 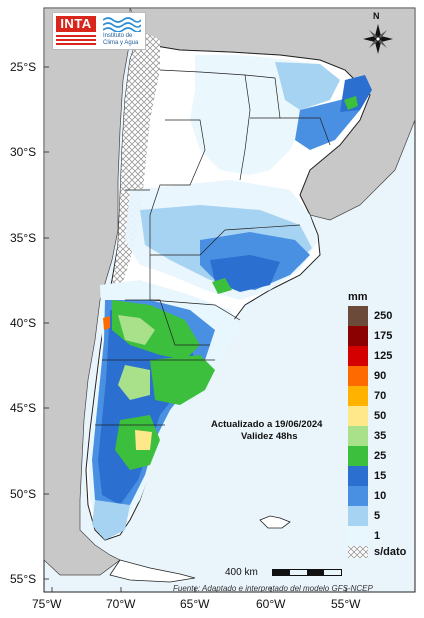 I want to click on scale-bar-icon, so click(x=298, y=572).